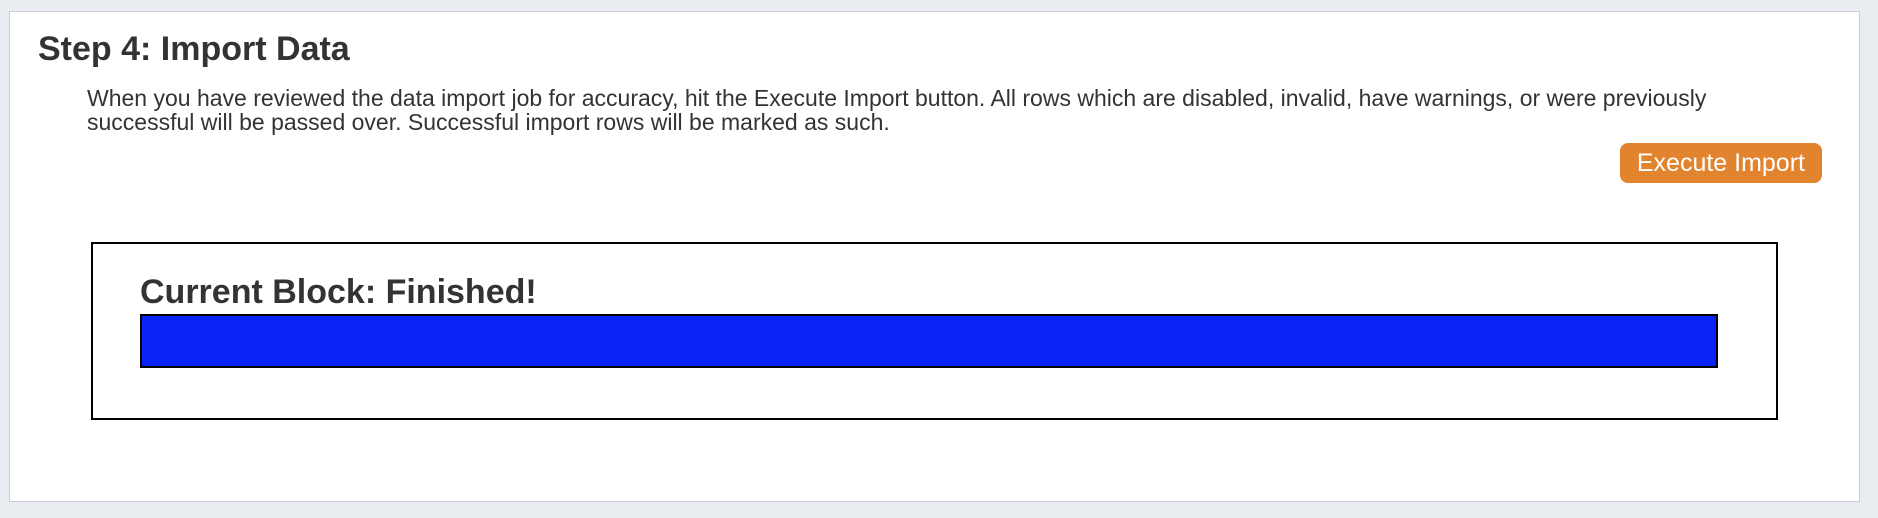 The image size is (1878, 518). Describe the element at coordinates (338, 292) in the screenshot. I see `current-block-label: Current Block: Finished!` at that location.